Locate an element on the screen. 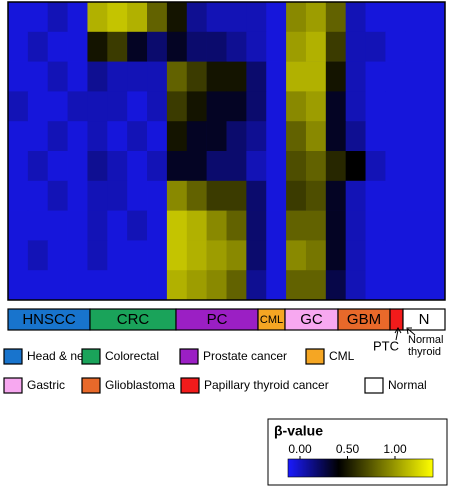 The image size is (454, 489). annotation-text: Normal thyroid is located at coordinates (426, 346).